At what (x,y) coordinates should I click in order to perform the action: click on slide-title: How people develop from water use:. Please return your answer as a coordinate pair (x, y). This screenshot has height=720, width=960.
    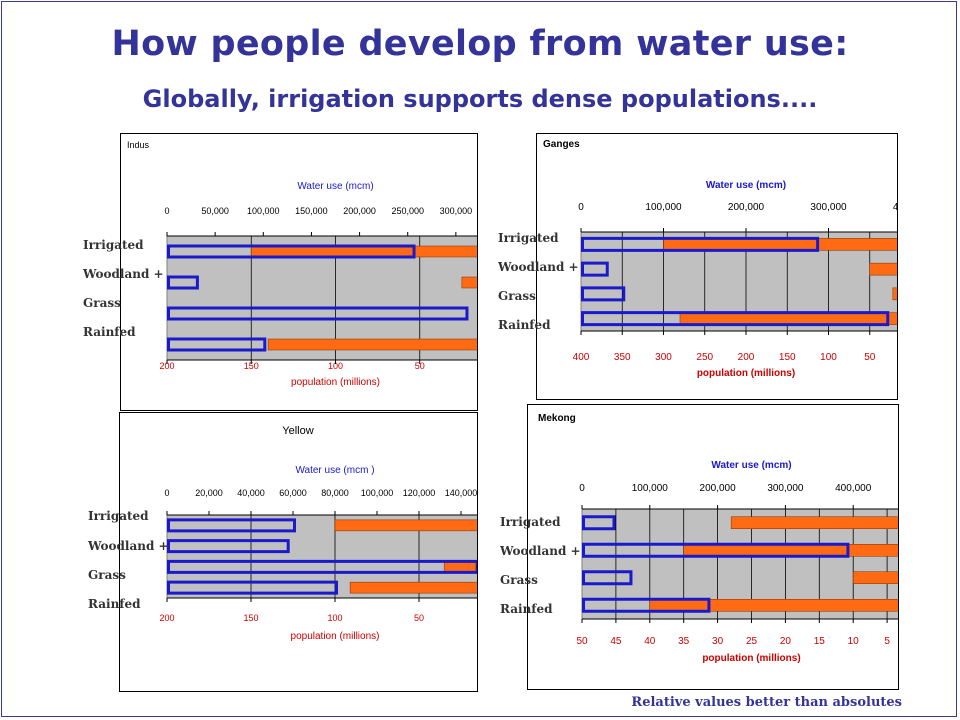
    Looking at the image, I should click on (480, 44).